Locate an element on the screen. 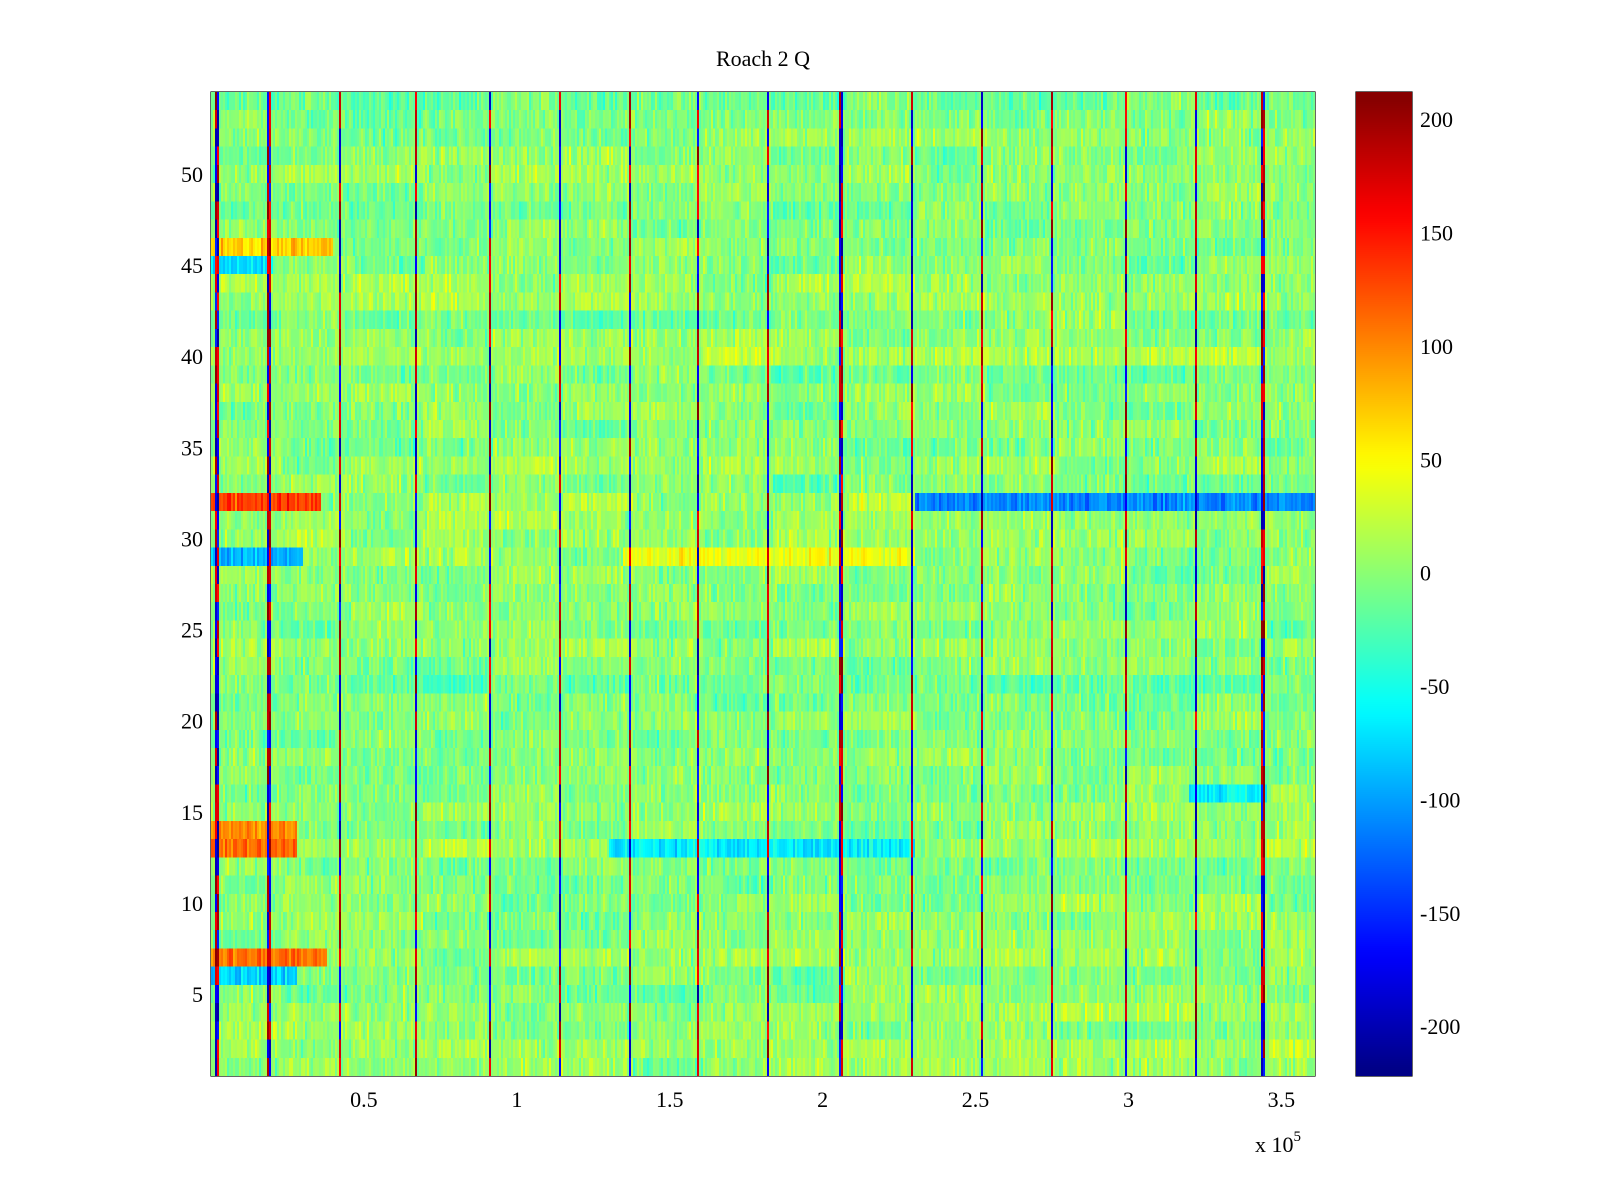 Image resolution: width=1600 pixels, height=1200 pixels. colorbar-tick-label: -50 is located at coordinates (1434, 686).